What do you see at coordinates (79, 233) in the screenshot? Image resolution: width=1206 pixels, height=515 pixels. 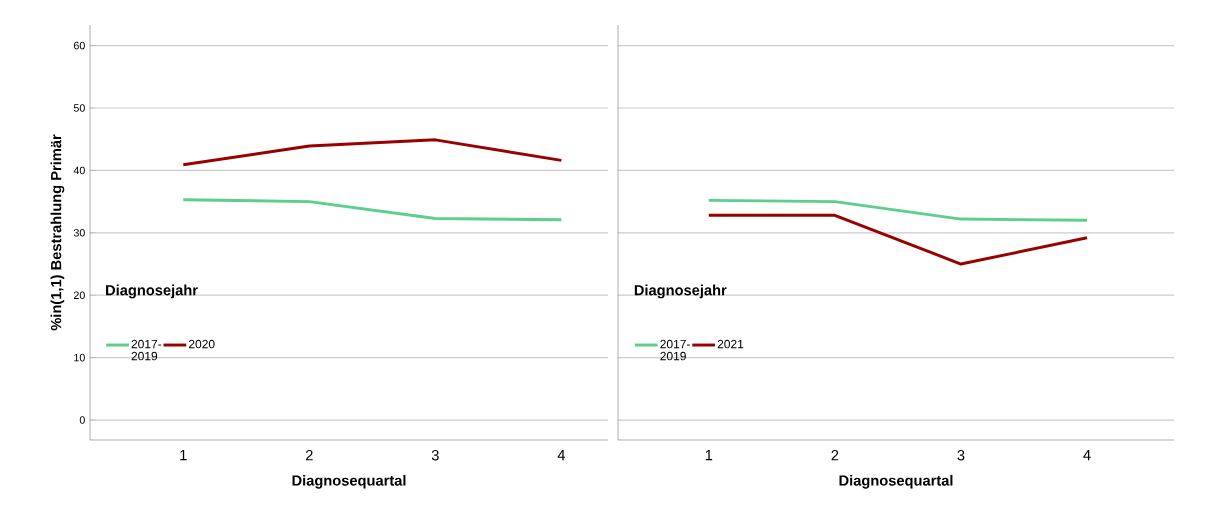 I see `y-tick-label: 30` at bounding box center [79, 233].